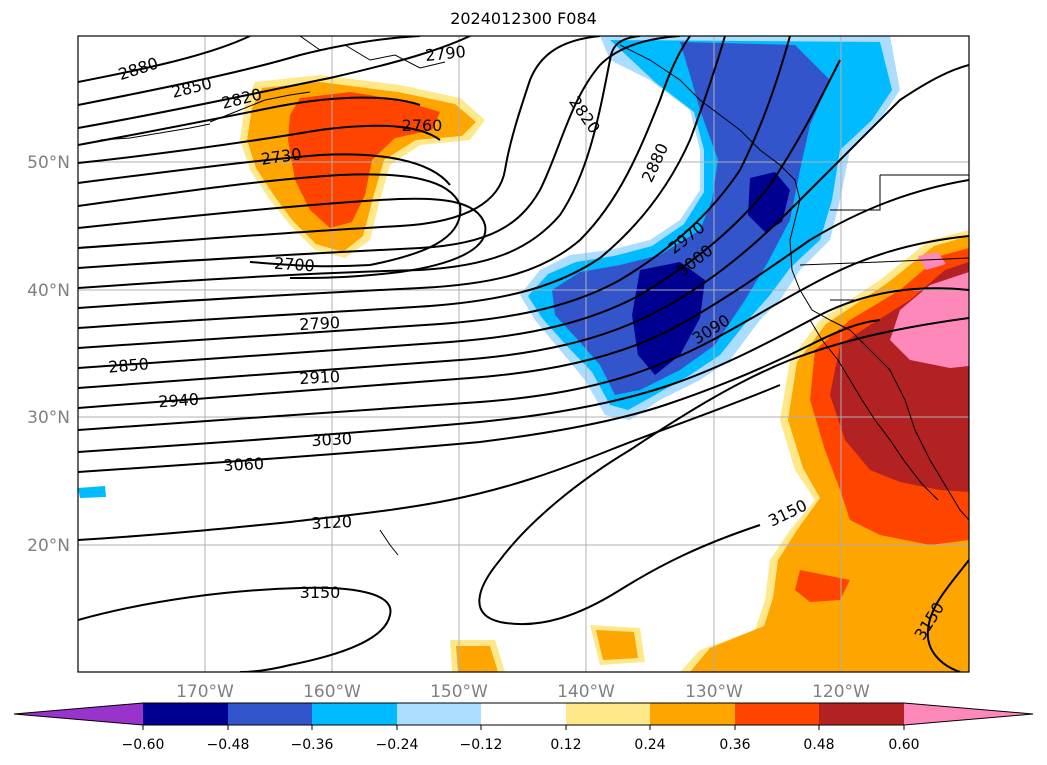 Image resolution: width=1047 pixels, height=765 pixels. I want to click on longitude-label: 160°W, so click(332, 692).